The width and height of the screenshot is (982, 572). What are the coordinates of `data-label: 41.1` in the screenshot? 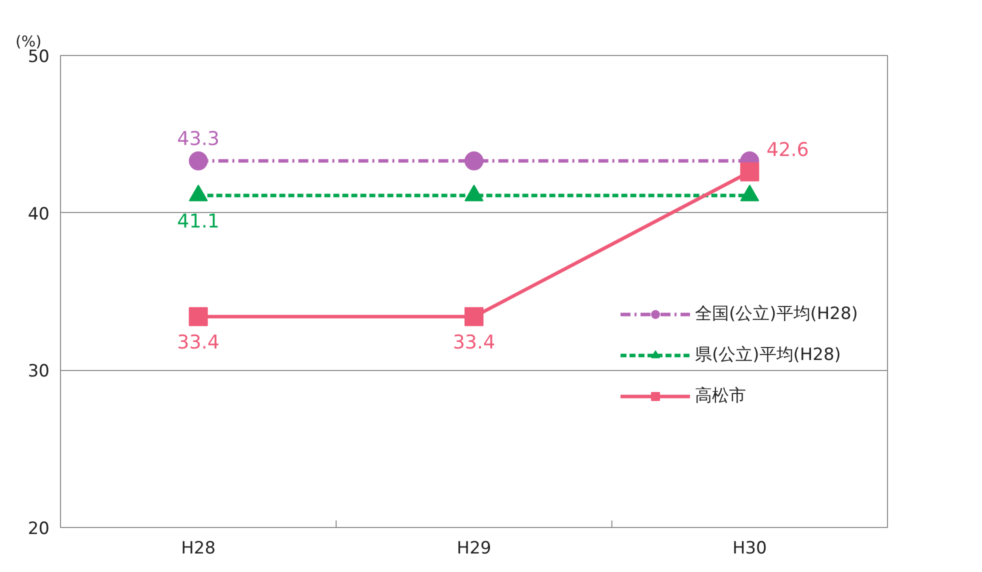 It's located at (198, 221).